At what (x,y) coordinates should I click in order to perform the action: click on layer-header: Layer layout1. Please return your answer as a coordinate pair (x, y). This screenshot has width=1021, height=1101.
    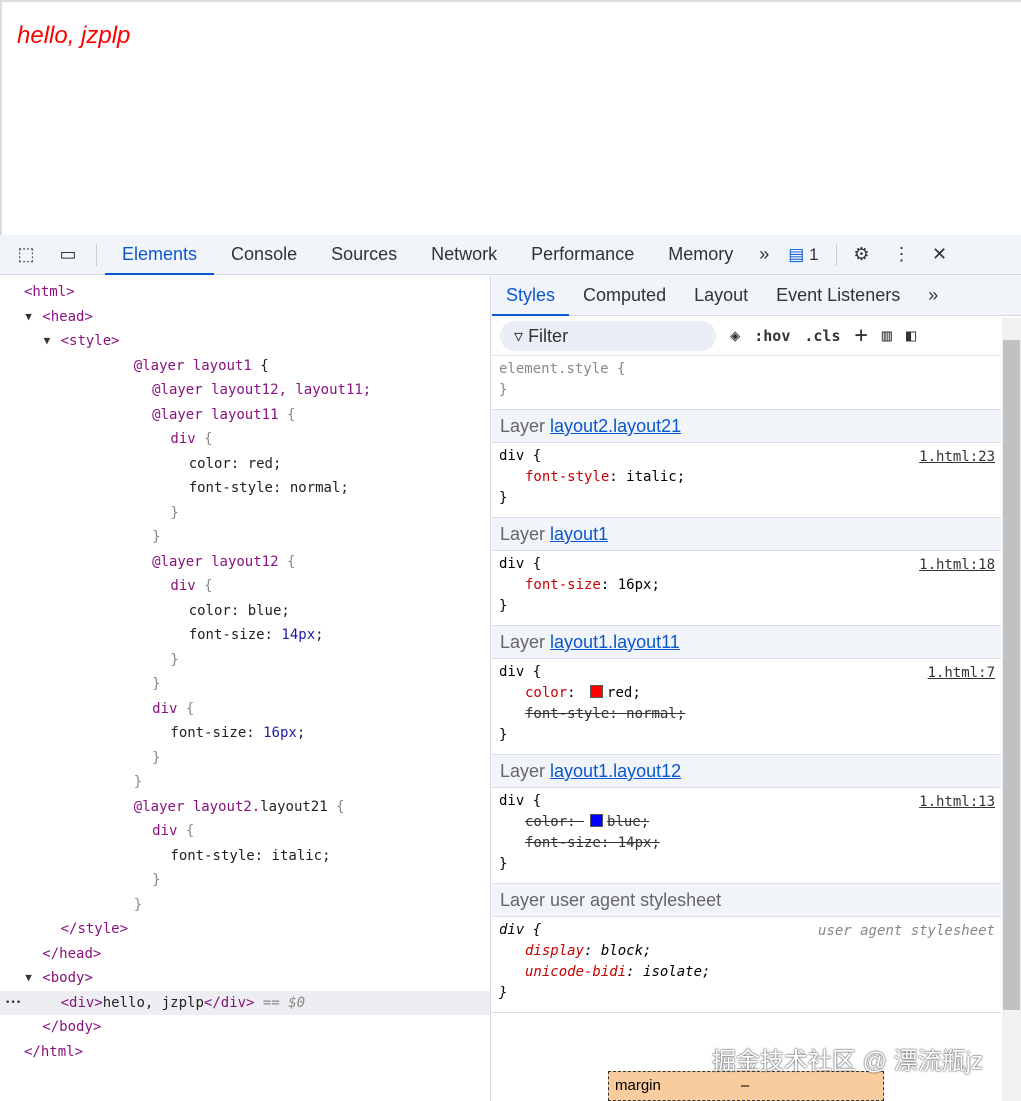
    Looking at the image, I should click on (746, 534).